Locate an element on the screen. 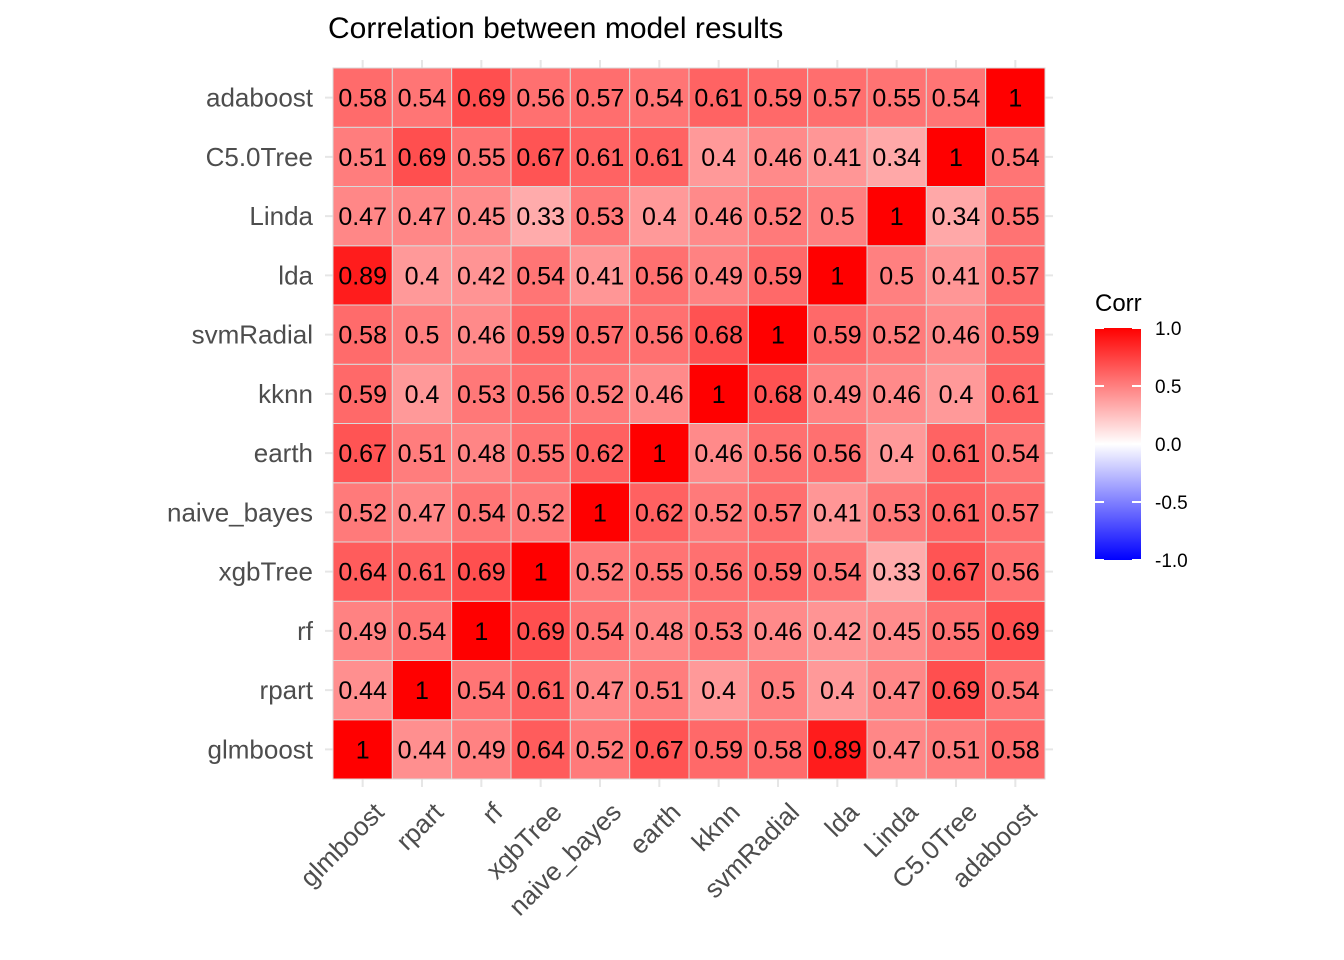  heatmap-cell-label: 0.58 is located at coordinates (362, 99).